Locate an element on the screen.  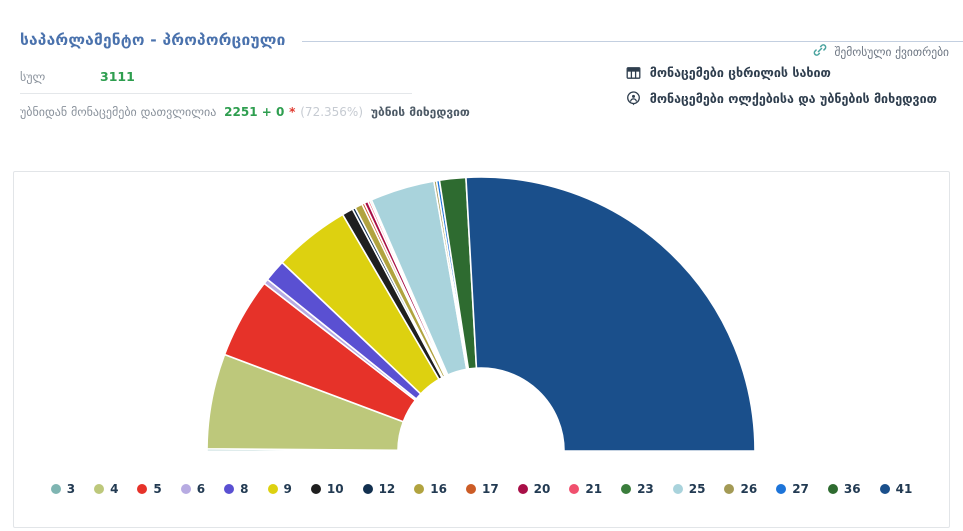
legend-item-16: 16 is located at coordinates (430, 489).